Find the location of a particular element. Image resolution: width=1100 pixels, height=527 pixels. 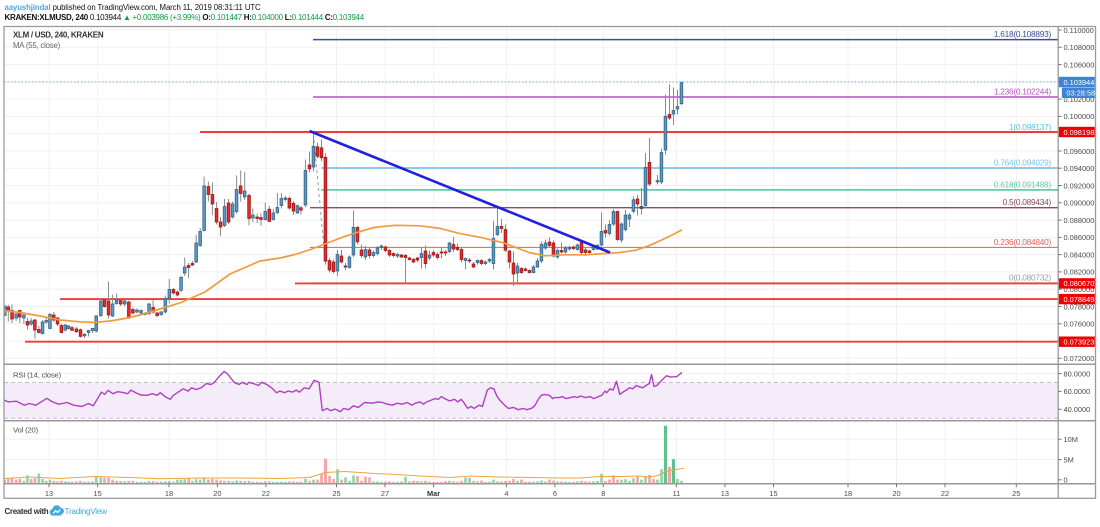

svg-text: 80.0000 is located at coordinates (1077, 373).